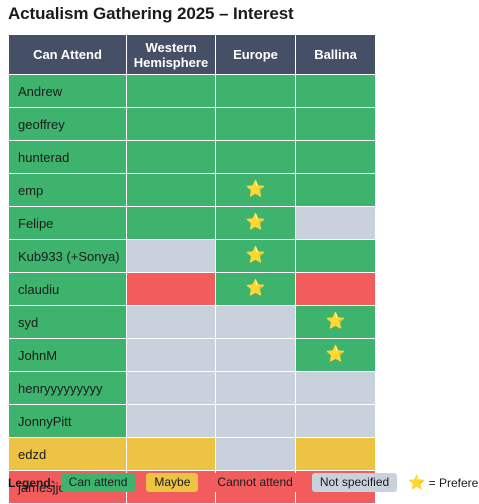  What do you see at coordinates (67, 124) in the screenshot?
I see `attendee-name: geoffrey` at bounding box center [67, 124].